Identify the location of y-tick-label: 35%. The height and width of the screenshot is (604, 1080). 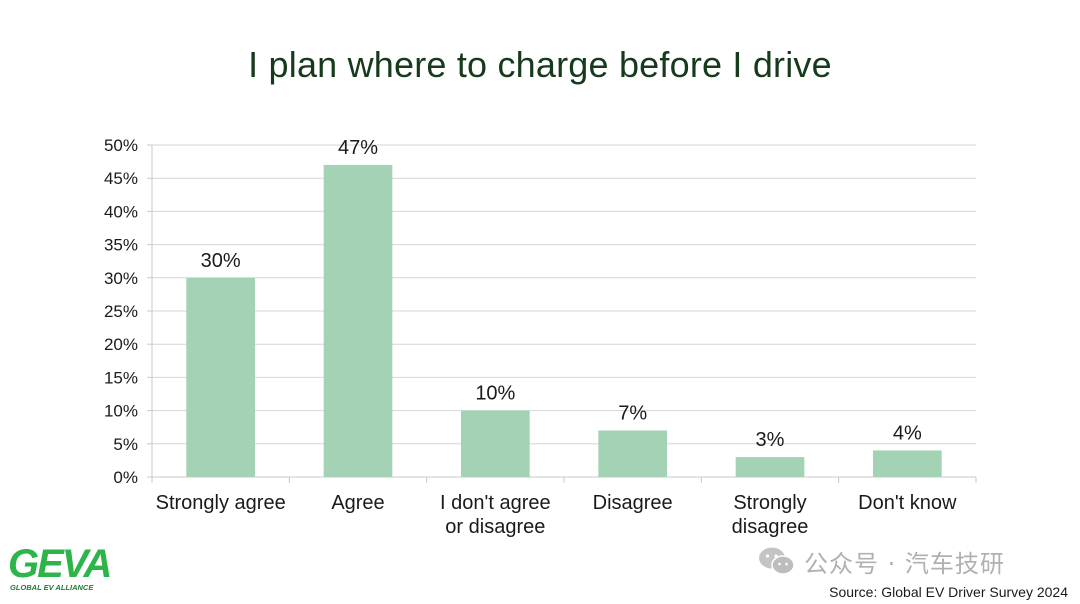
(121, 245).